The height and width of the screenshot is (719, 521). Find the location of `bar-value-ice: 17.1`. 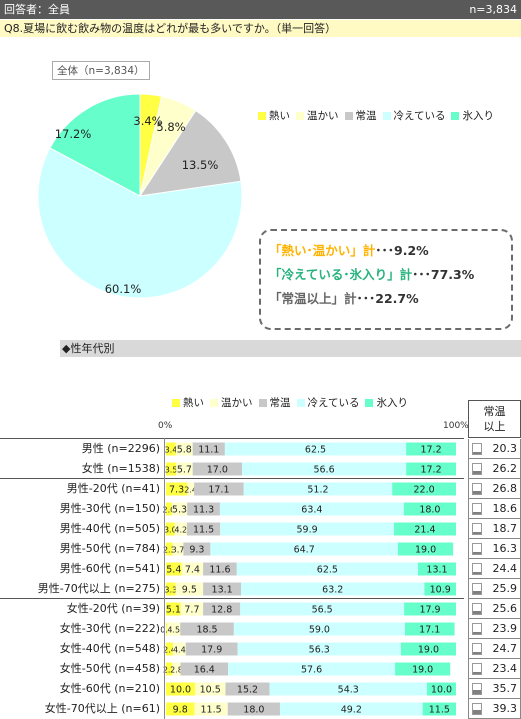

bar-value-ice: 17.1 is located at coordinates (429, 630).